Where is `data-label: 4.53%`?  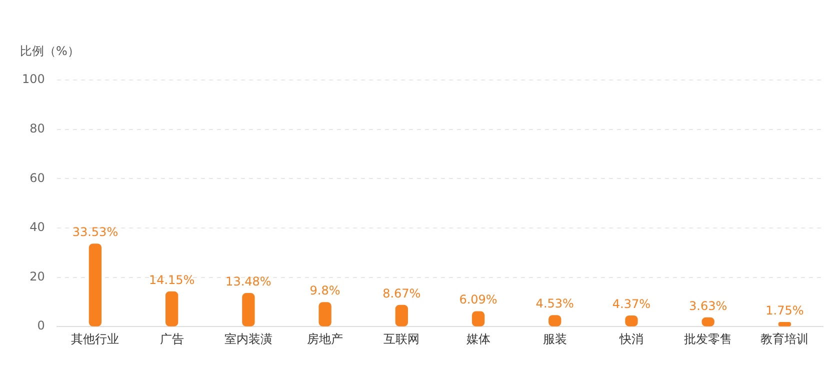
data-label: 4.53% is located at coordinates (555, 303).